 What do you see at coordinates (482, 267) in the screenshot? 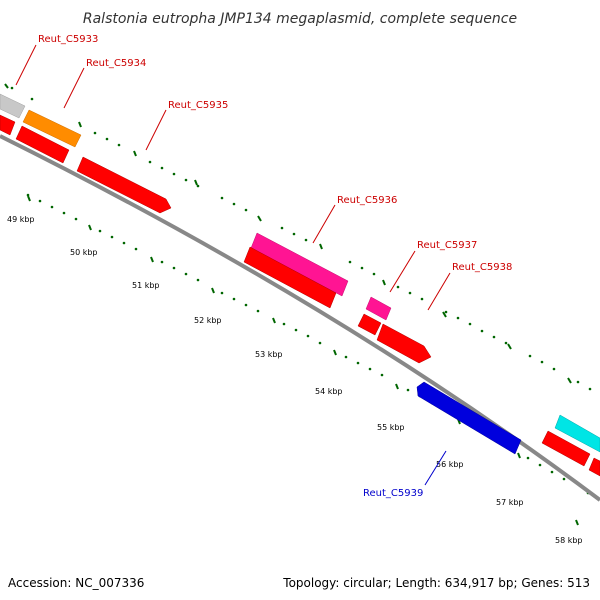
I see `gene-label-c5938: Reut_C5938` at bounding box center [482, 267].